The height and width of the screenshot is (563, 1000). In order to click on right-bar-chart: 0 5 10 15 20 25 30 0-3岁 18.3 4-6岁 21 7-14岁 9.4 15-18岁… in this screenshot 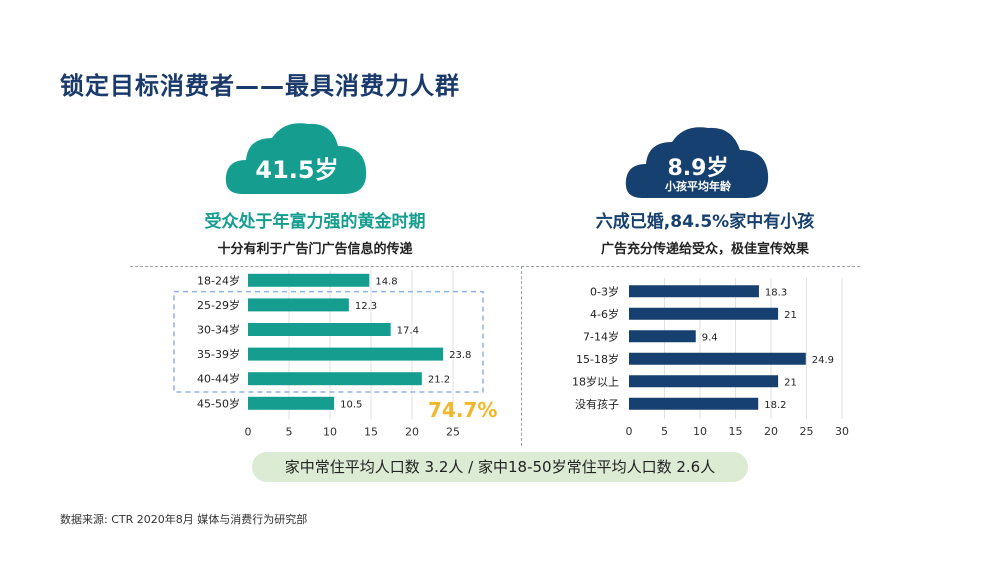, I will do `click(710, 358)`.